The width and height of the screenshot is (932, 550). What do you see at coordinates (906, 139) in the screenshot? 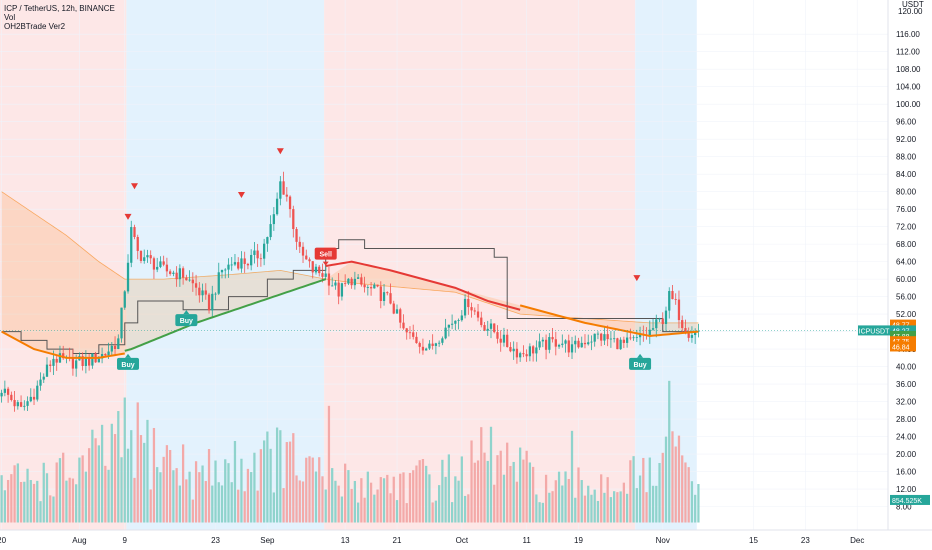
I see `y-tick-label: 92.00` at bounding box center [906, 139].